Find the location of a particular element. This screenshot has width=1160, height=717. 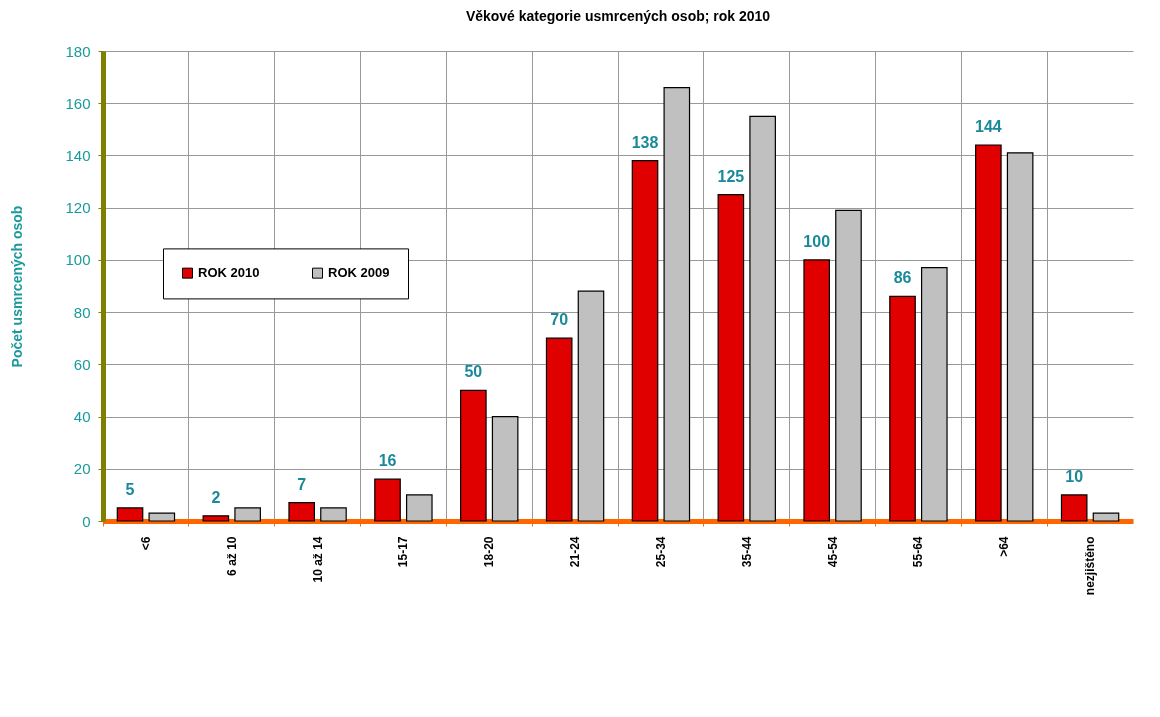

x-tick-label: >64 is located at coordinates (1004, 546).